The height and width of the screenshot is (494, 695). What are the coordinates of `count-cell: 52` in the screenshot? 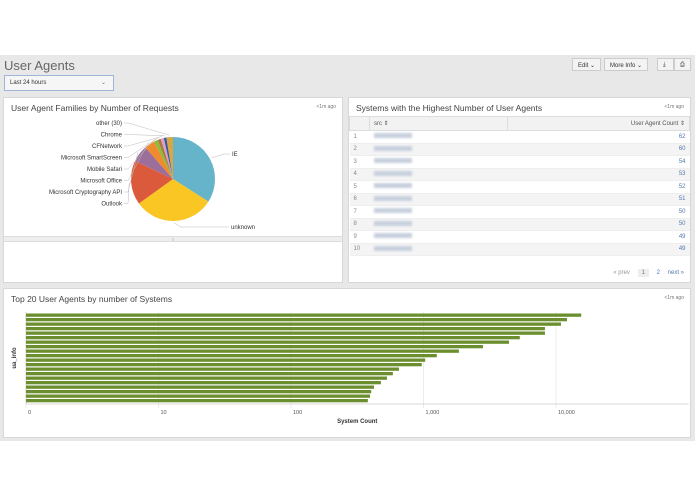 It's located at (598, 187).